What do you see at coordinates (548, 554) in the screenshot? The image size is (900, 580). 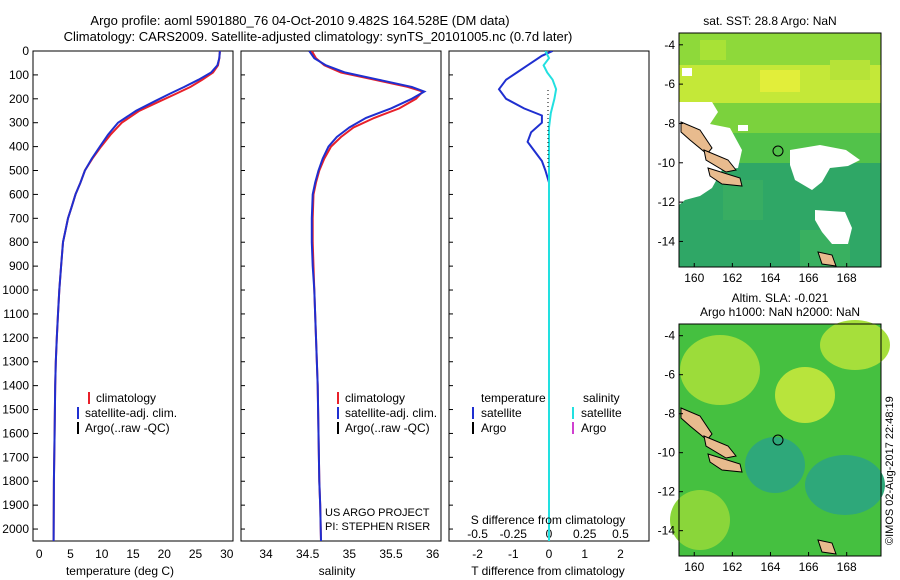 I see `difference-x-ticks: -2 -1 0 1 2` at bounding box center [548, 554].